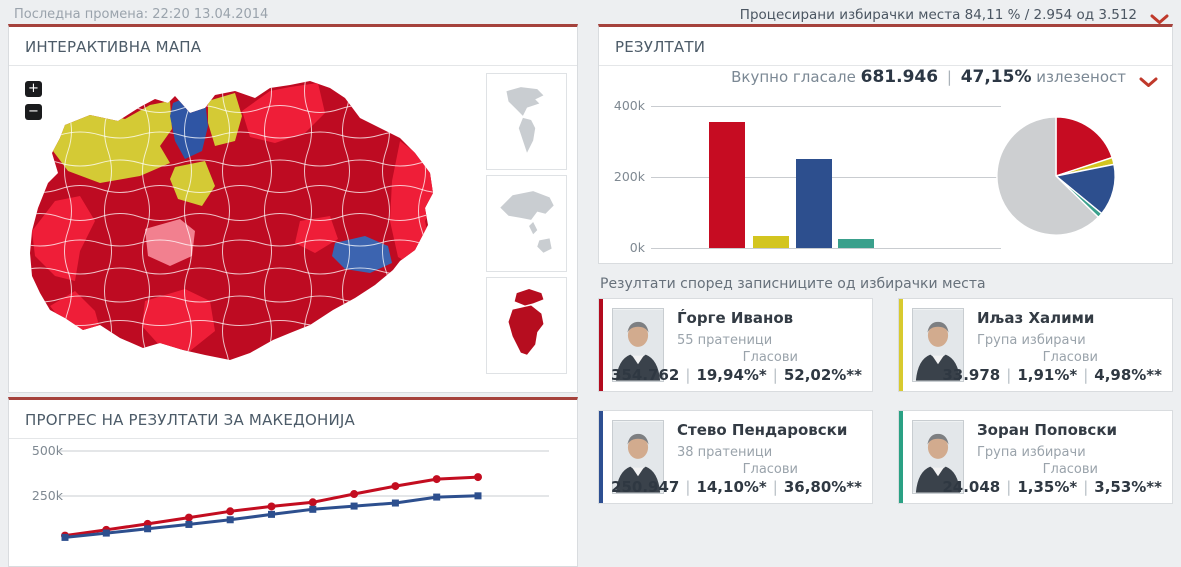 Image resolution: width=1181 pixels, height=567 pixels. I want to click on progress-ytick-label: 500k, so click(47, 450).